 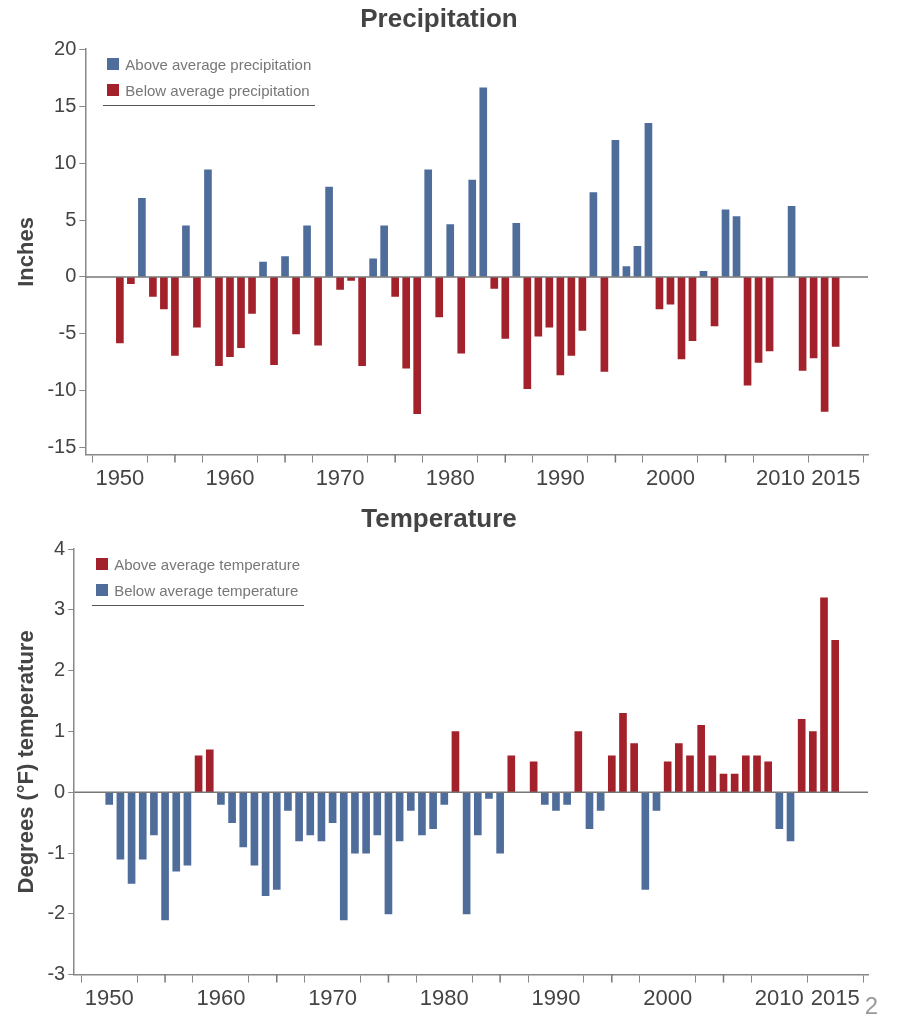 I want to click on y-tick-label: -5, so click(x=67, y=332).